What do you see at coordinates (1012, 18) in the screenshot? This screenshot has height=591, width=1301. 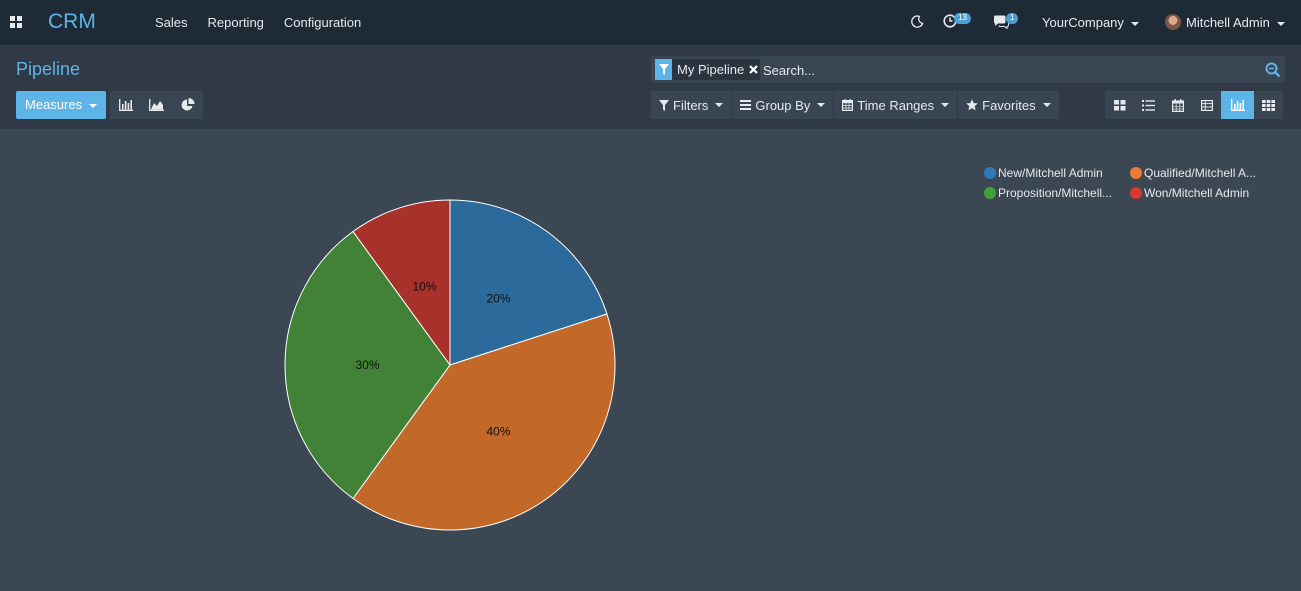 I see `message-count-badge: 1` at bounding box center [1012, 18].